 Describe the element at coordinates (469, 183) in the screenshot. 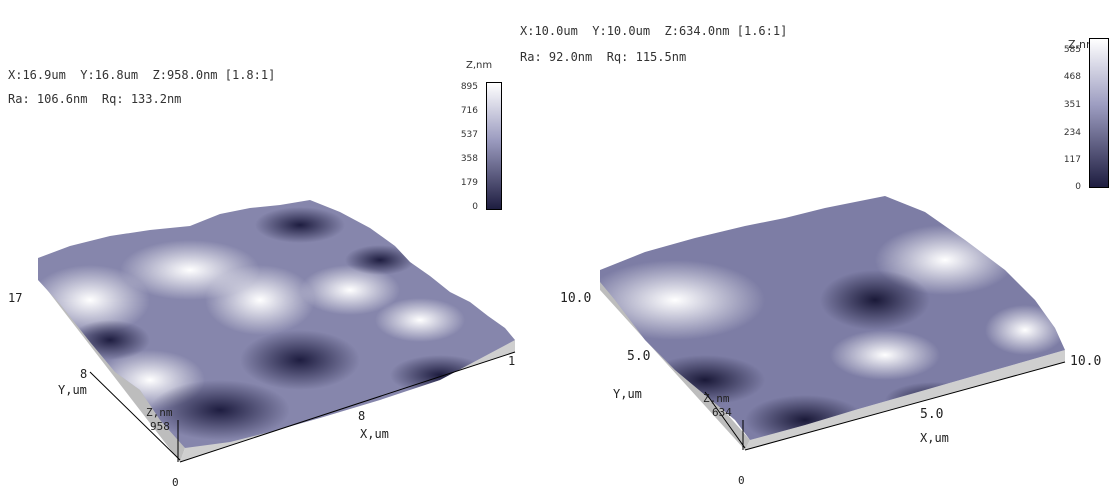

I see `left-scale-tick: 179` at that location.